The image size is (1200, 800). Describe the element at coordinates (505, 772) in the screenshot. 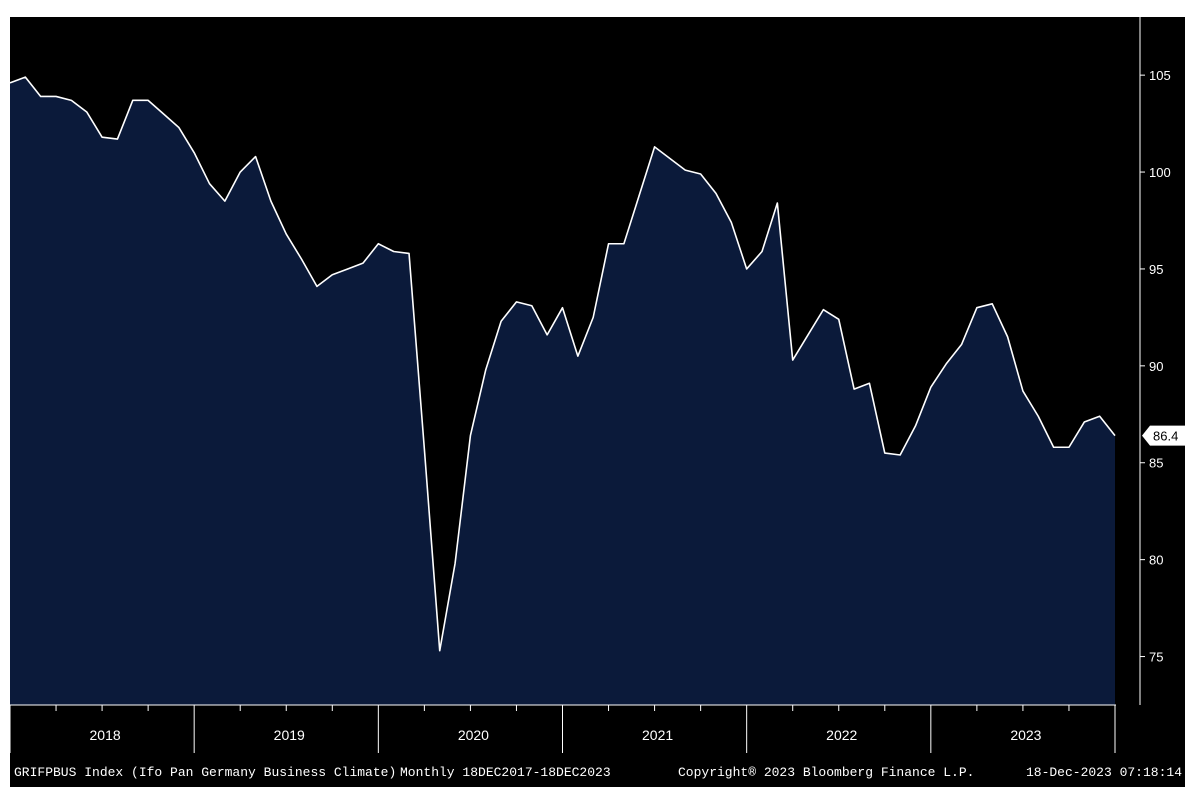

I see `footer-frequency-range: Monthly 18DEC2017-18DEC2023` at that location.